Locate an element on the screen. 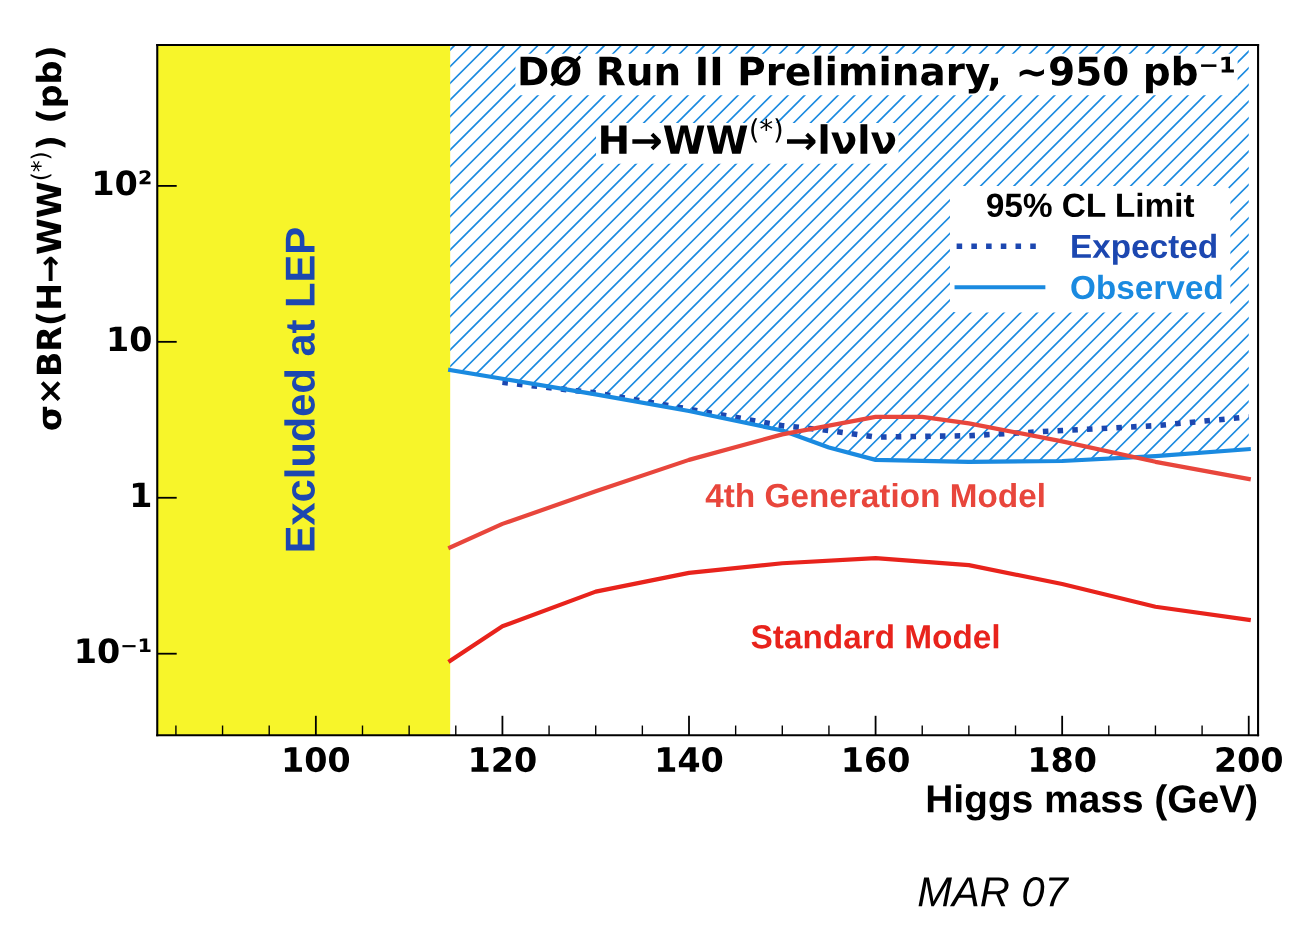 The height and width of the screenshot is (939, 1289). y-tick-label: 10² is located at coordinates (123, 183).